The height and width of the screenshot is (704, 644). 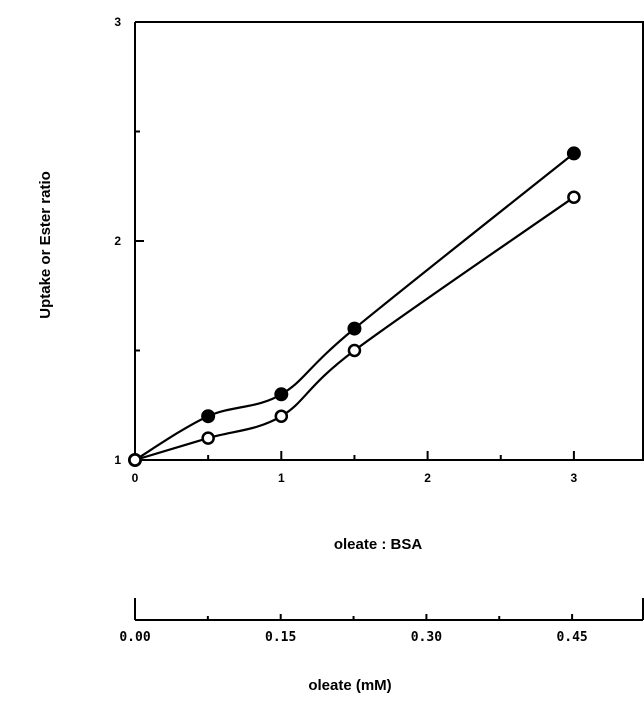 I want to click on x-tick-label-2: 2, so click(x=427, y=478).